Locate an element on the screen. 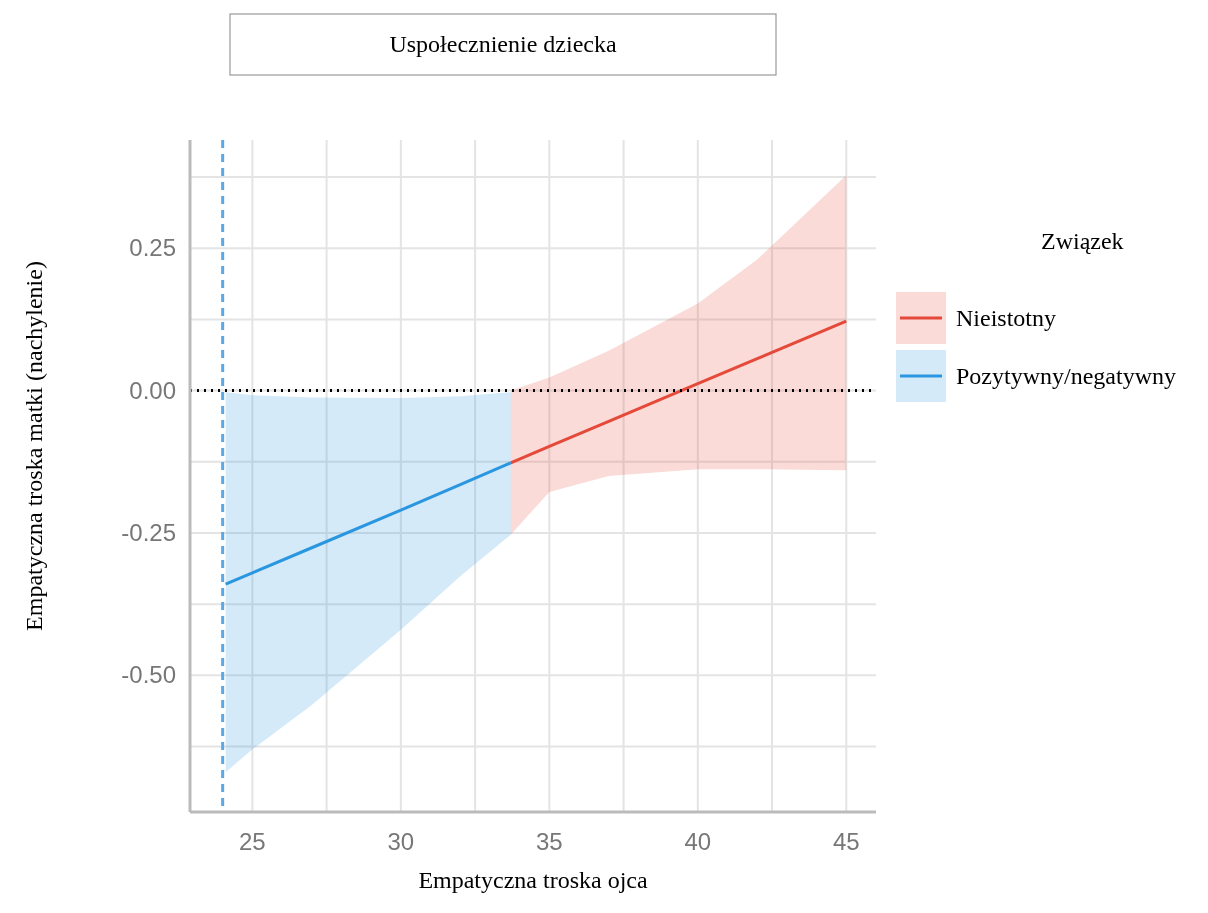 Image resolution: width=1208 pixels, height=913 pixels. x-tick-label: 35 is located at coordinates (549, 841).